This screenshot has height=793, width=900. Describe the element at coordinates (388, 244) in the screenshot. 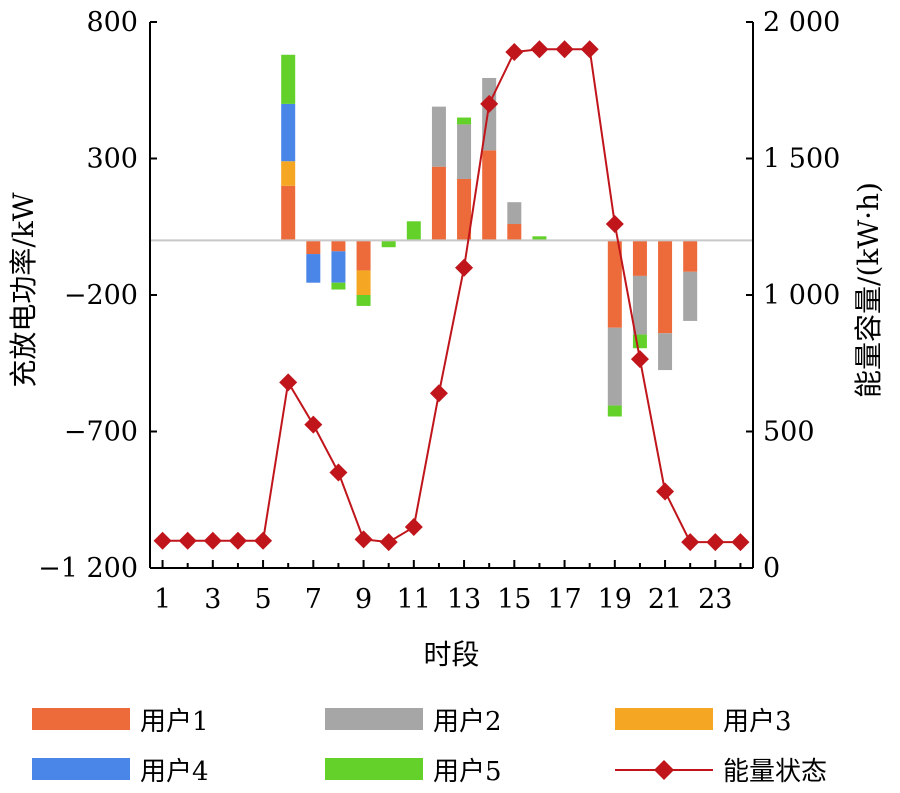

I see `bar-user5-t10` at that location.